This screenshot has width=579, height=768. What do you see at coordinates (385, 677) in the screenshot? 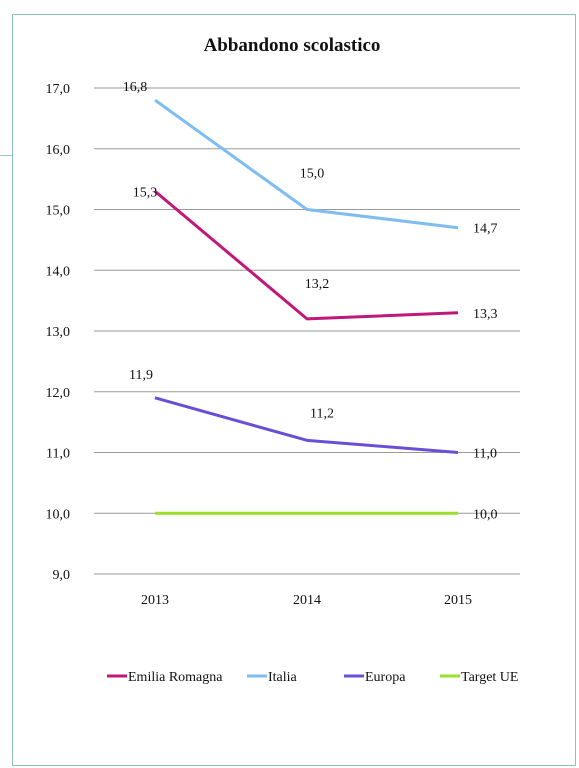
I see `legend-label: Europa` at bounding box center [385, 677].